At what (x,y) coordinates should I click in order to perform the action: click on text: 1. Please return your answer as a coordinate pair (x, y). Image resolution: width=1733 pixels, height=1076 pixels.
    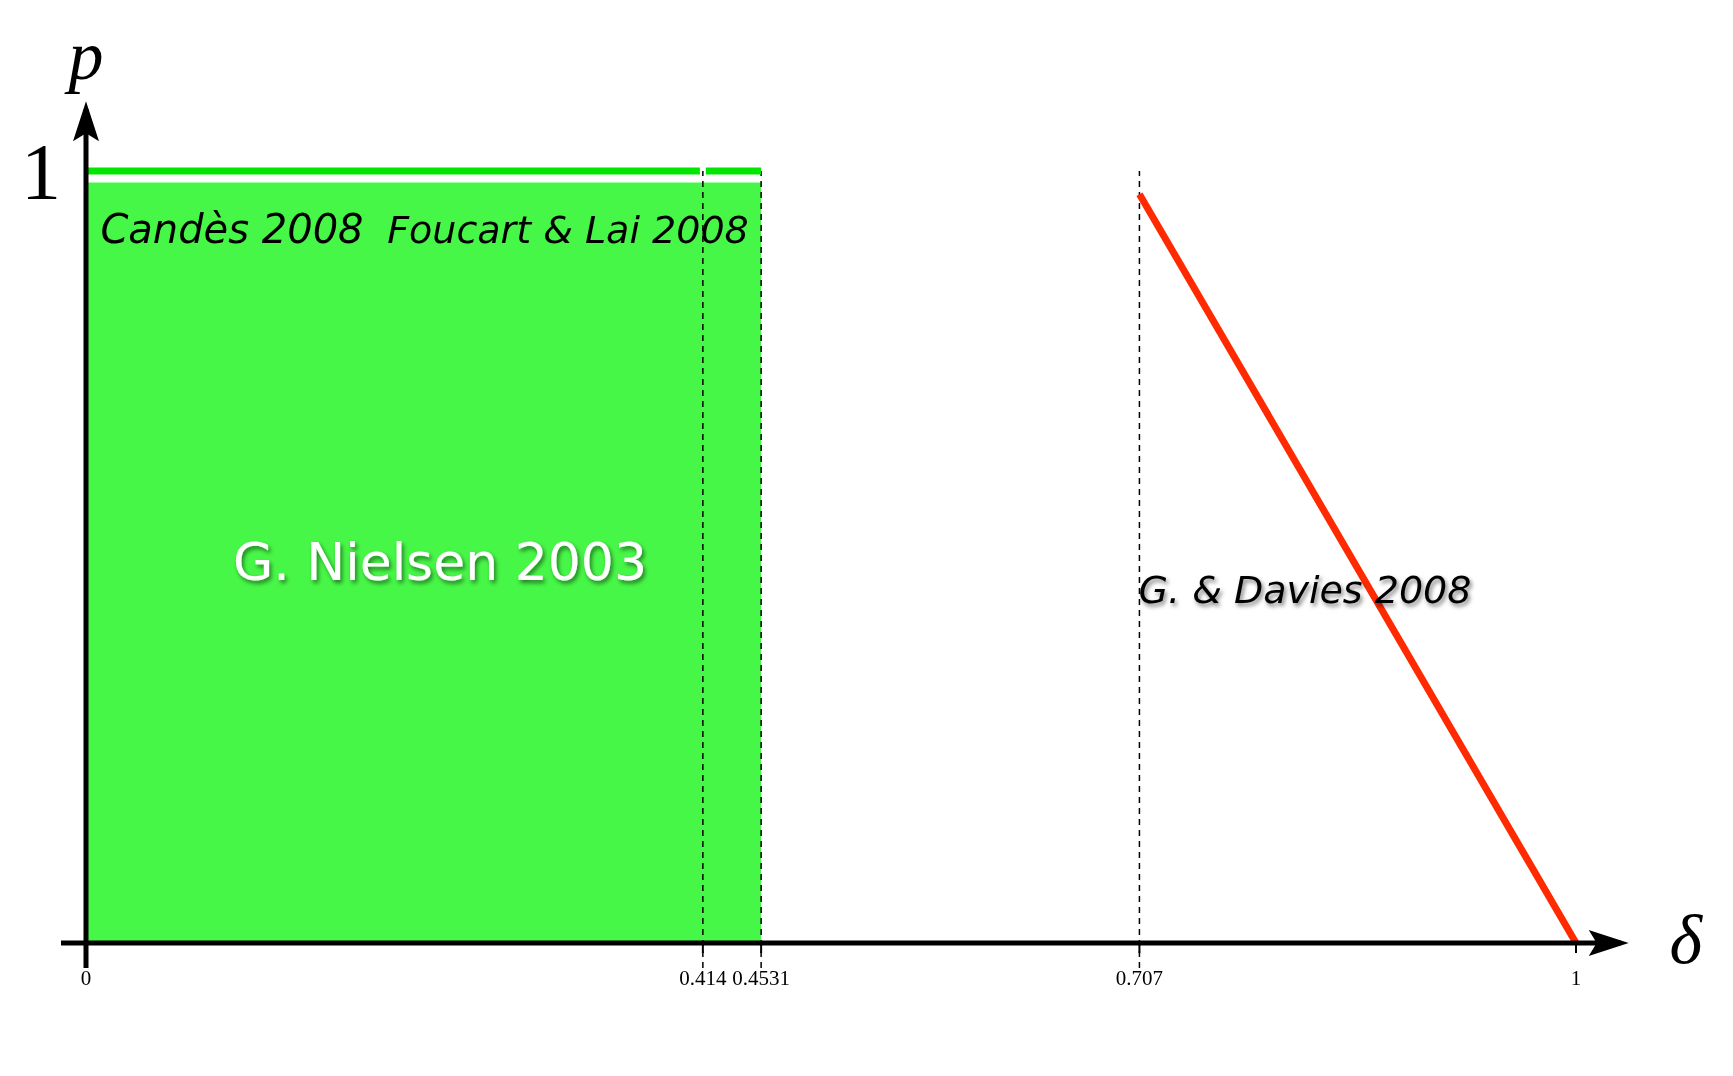
    Looking at the image, I should click on (41, 172).